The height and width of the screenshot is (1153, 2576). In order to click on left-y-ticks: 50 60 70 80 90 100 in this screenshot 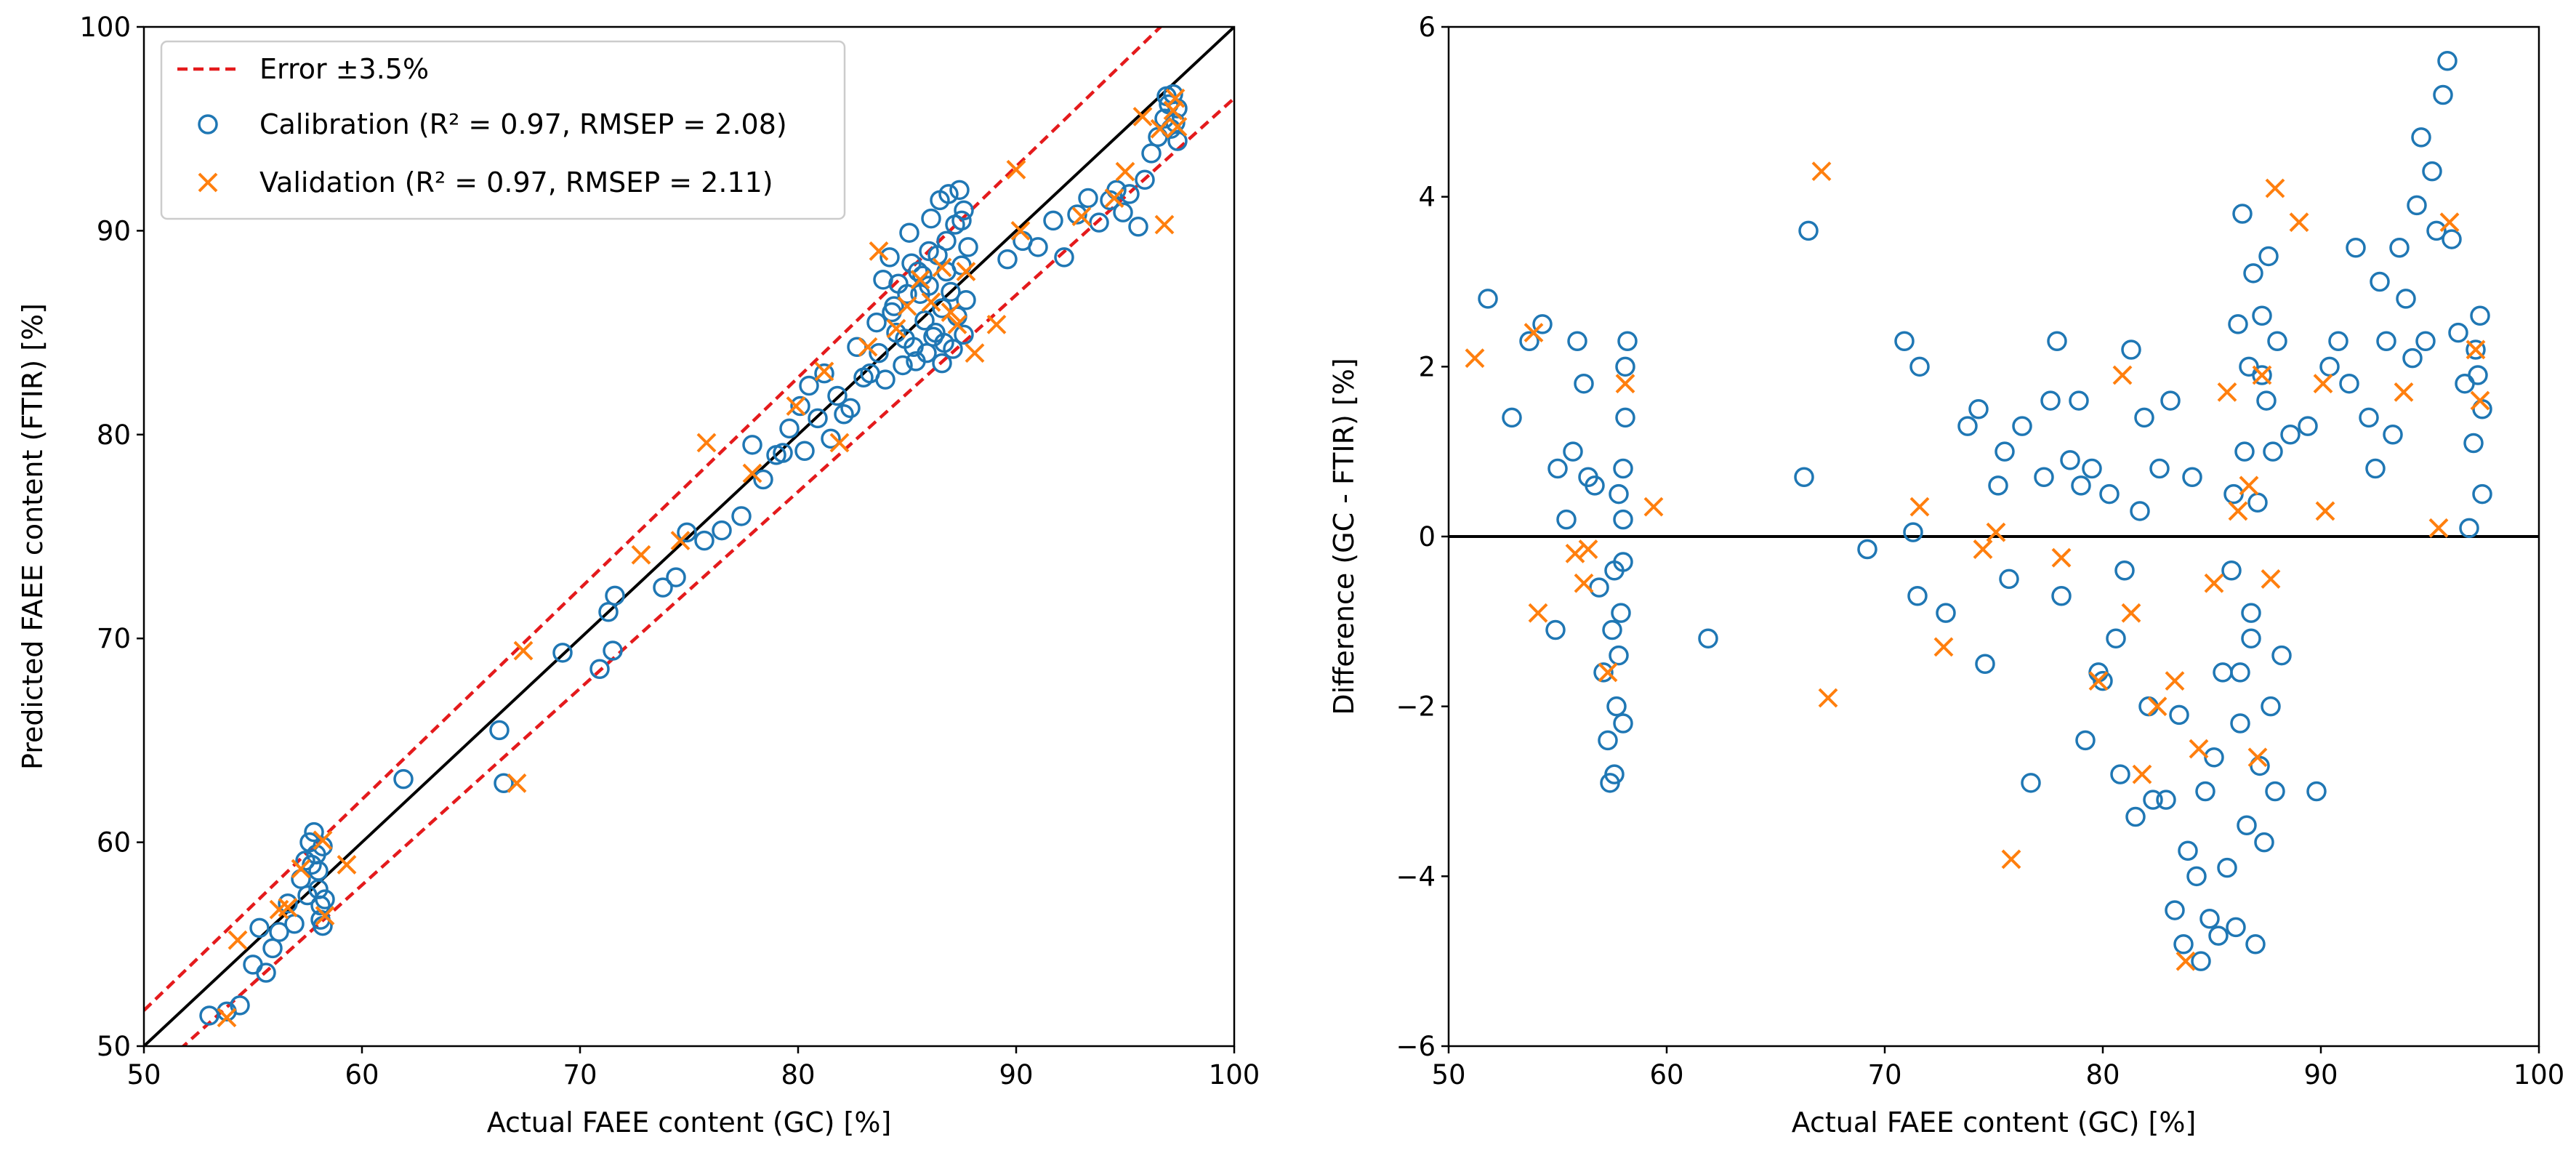, I will do `click(111, 537)`.